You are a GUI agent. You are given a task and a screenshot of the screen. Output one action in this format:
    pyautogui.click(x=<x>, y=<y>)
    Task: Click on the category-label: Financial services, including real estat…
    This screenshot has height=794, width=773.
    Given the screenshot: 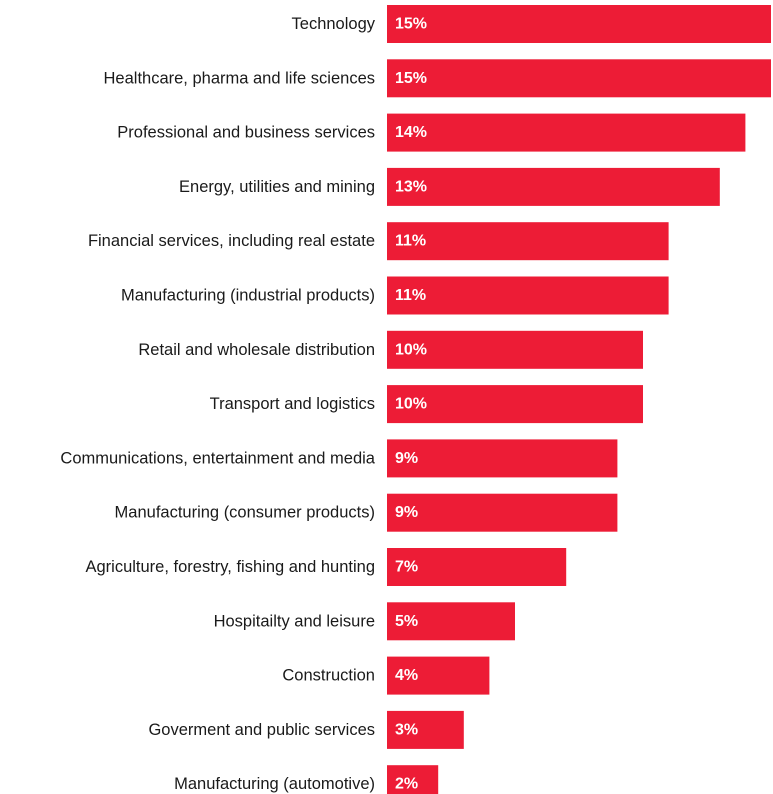 What is the action you would take?
    pyautogui.click(x=231, y=241)
    